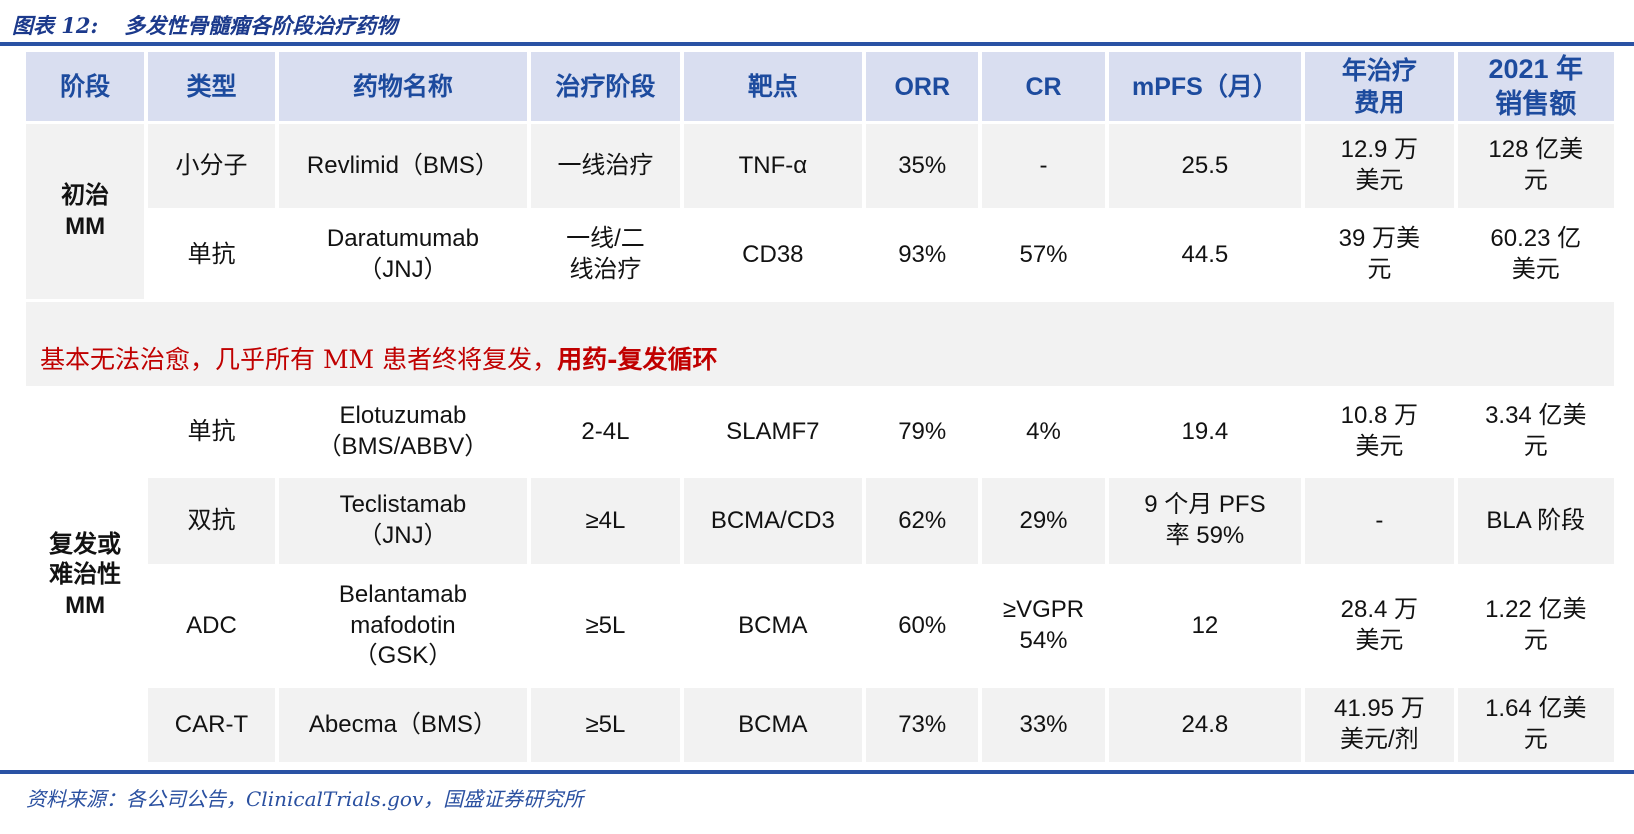 This screenshot has width=1634, height=834. Describe the element at coordinates (1043, 521) in the screenshot. I see `cell-cr: 29%` at that location.